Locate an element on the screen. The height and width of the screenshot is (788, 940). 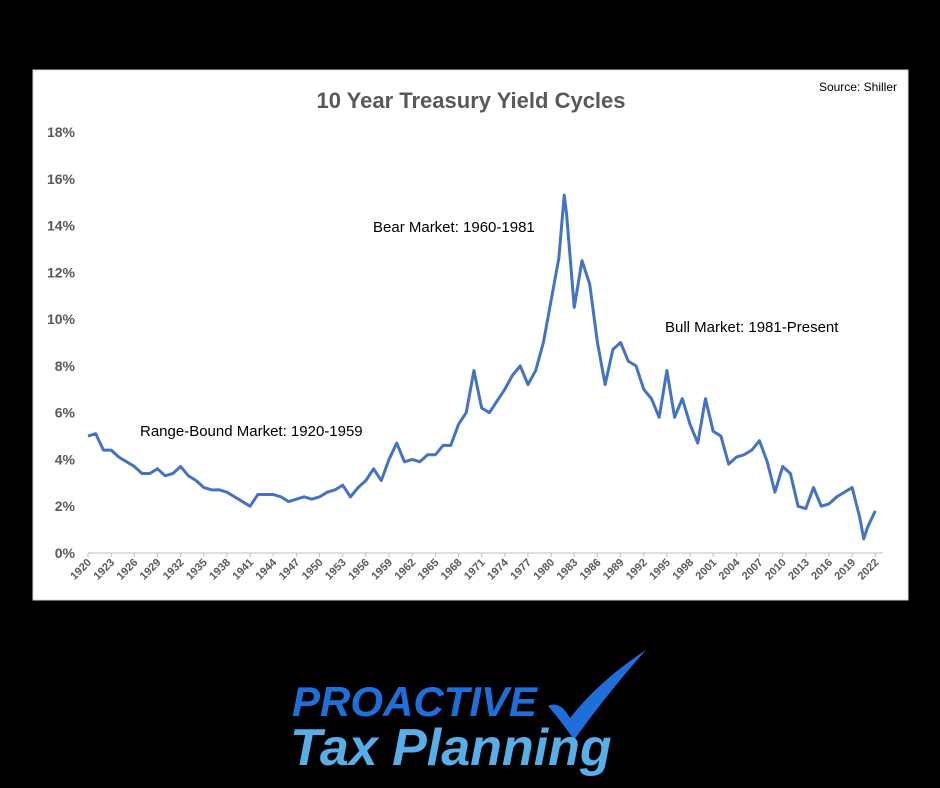
logo-line1: PROACTIVE is located at coordinates (415, 701).